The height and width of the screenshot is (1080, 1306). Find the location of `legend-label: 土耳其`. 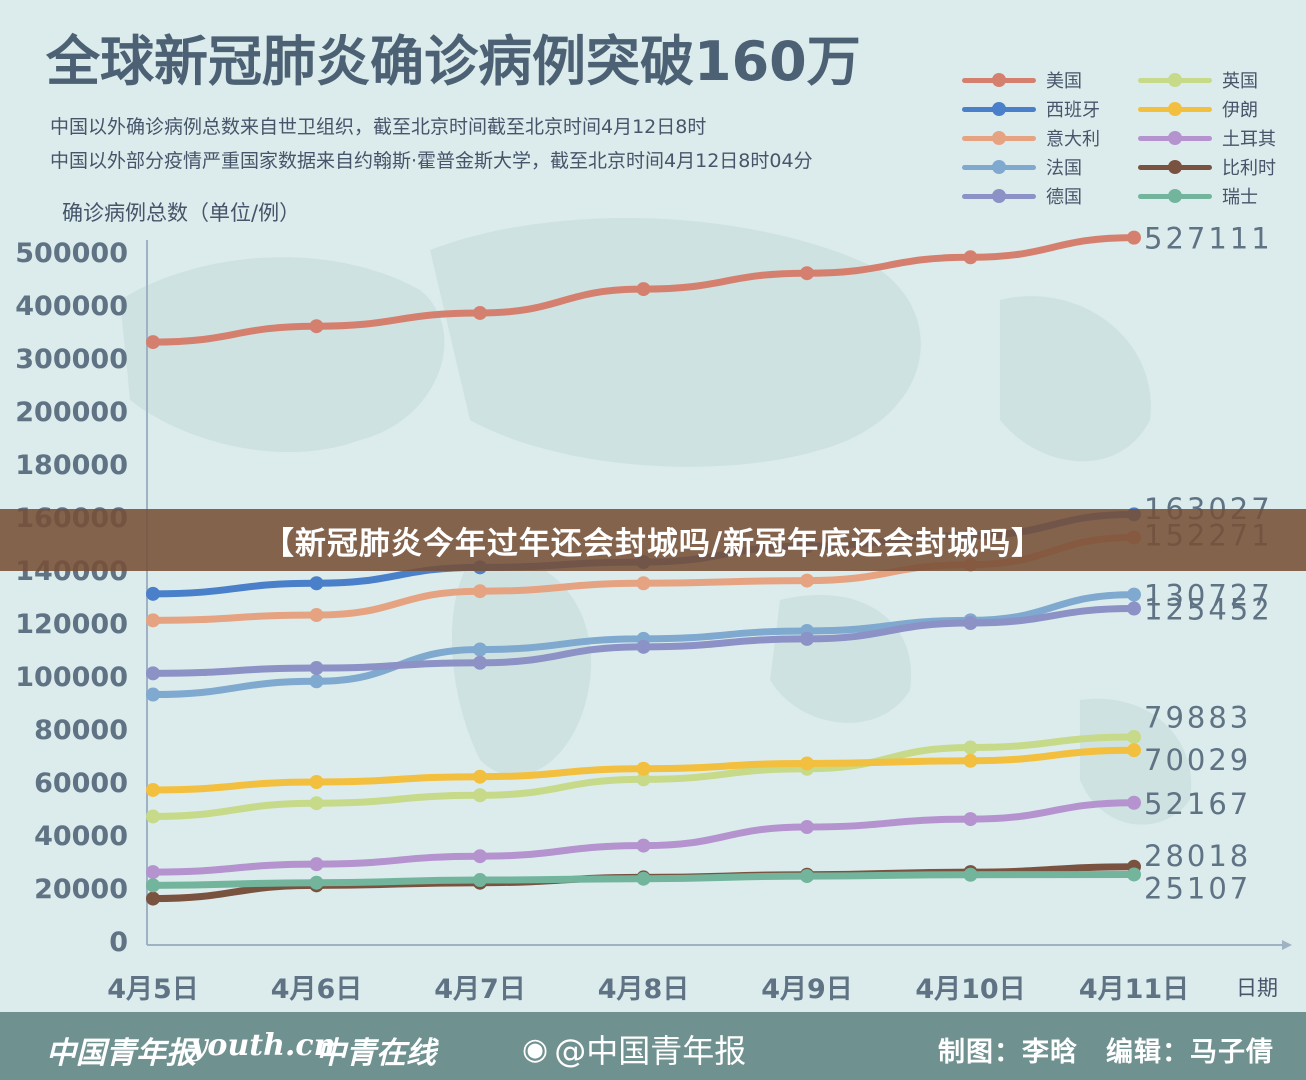

legend-label: 土耳其 is located at coordinates (1249, 139).